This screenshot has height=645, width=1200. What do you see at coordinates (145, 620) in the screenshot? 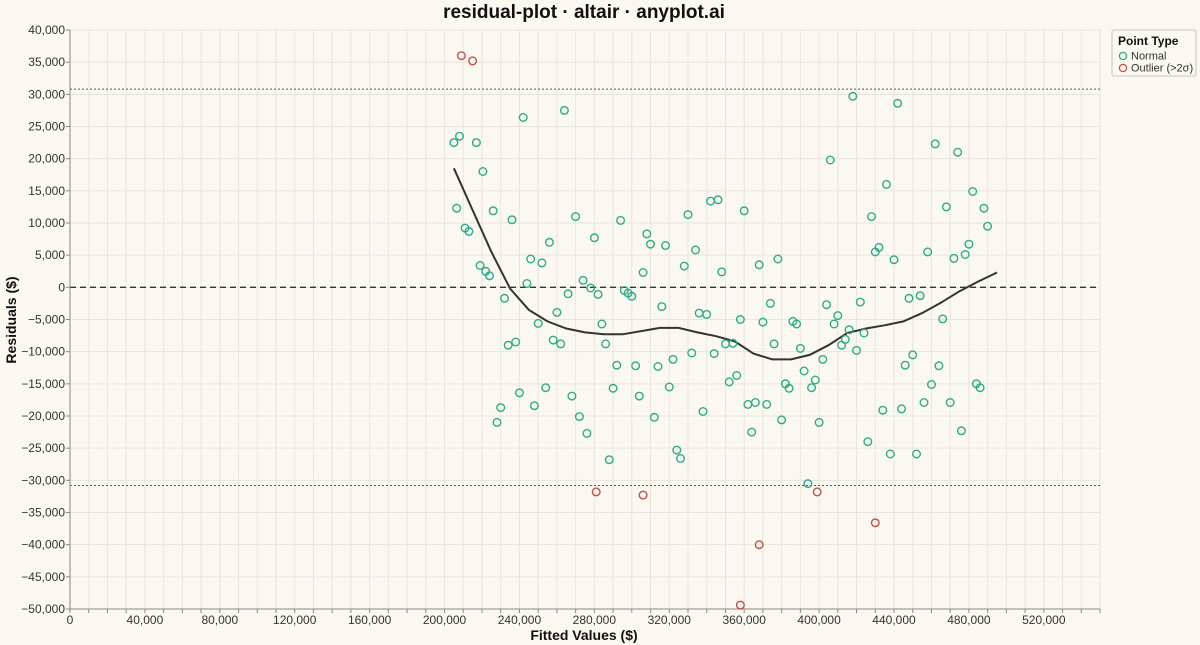
I see `x-tick-label: 40,000` at bounding box center [145, 620].